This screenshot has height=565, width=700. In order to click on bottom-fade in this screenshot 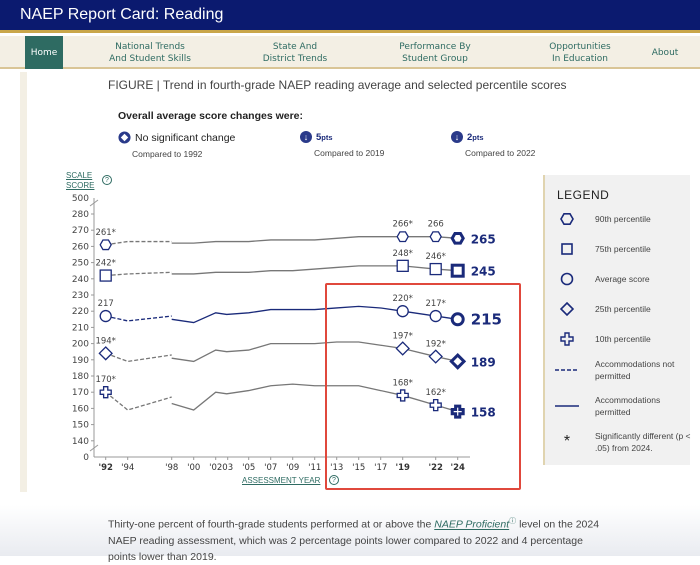, I will do `click(350, 530)`.